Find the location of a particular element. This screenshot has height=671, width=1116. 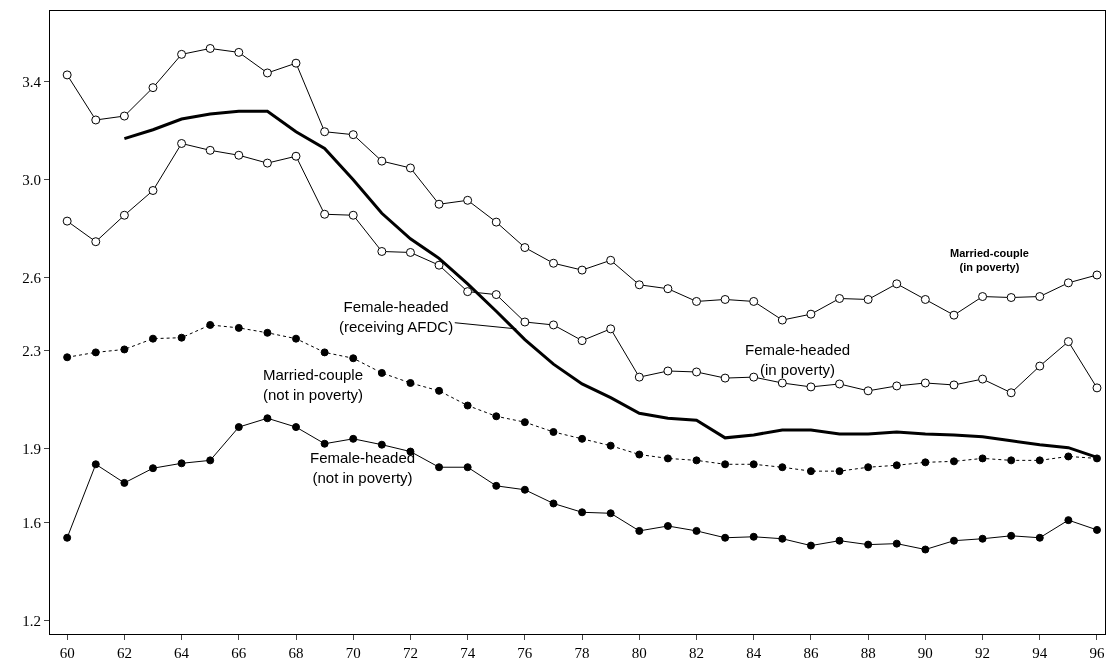

y-tick-label: 3.4 is located at coordinates (32, 81).